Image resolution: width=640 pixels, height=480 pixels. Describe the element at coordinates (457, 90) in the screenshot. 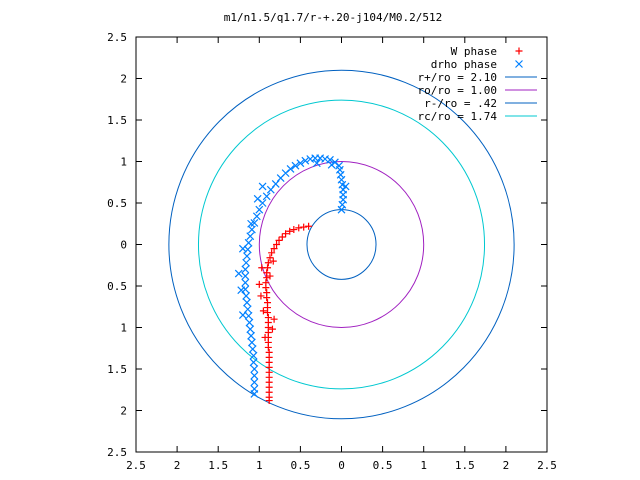

I see `legend-label: ro/ro = 1.00` at that location.